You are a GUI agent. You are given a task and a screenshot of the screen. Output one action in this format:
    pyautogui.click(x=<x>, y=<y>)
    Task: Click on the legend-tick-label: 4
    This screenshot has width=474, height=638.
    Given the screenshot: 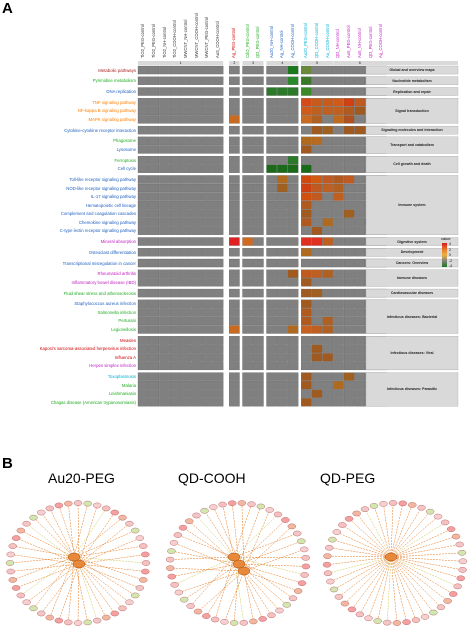 What is the action you would take?
    pyautogui.click(x=450, y=244)
    